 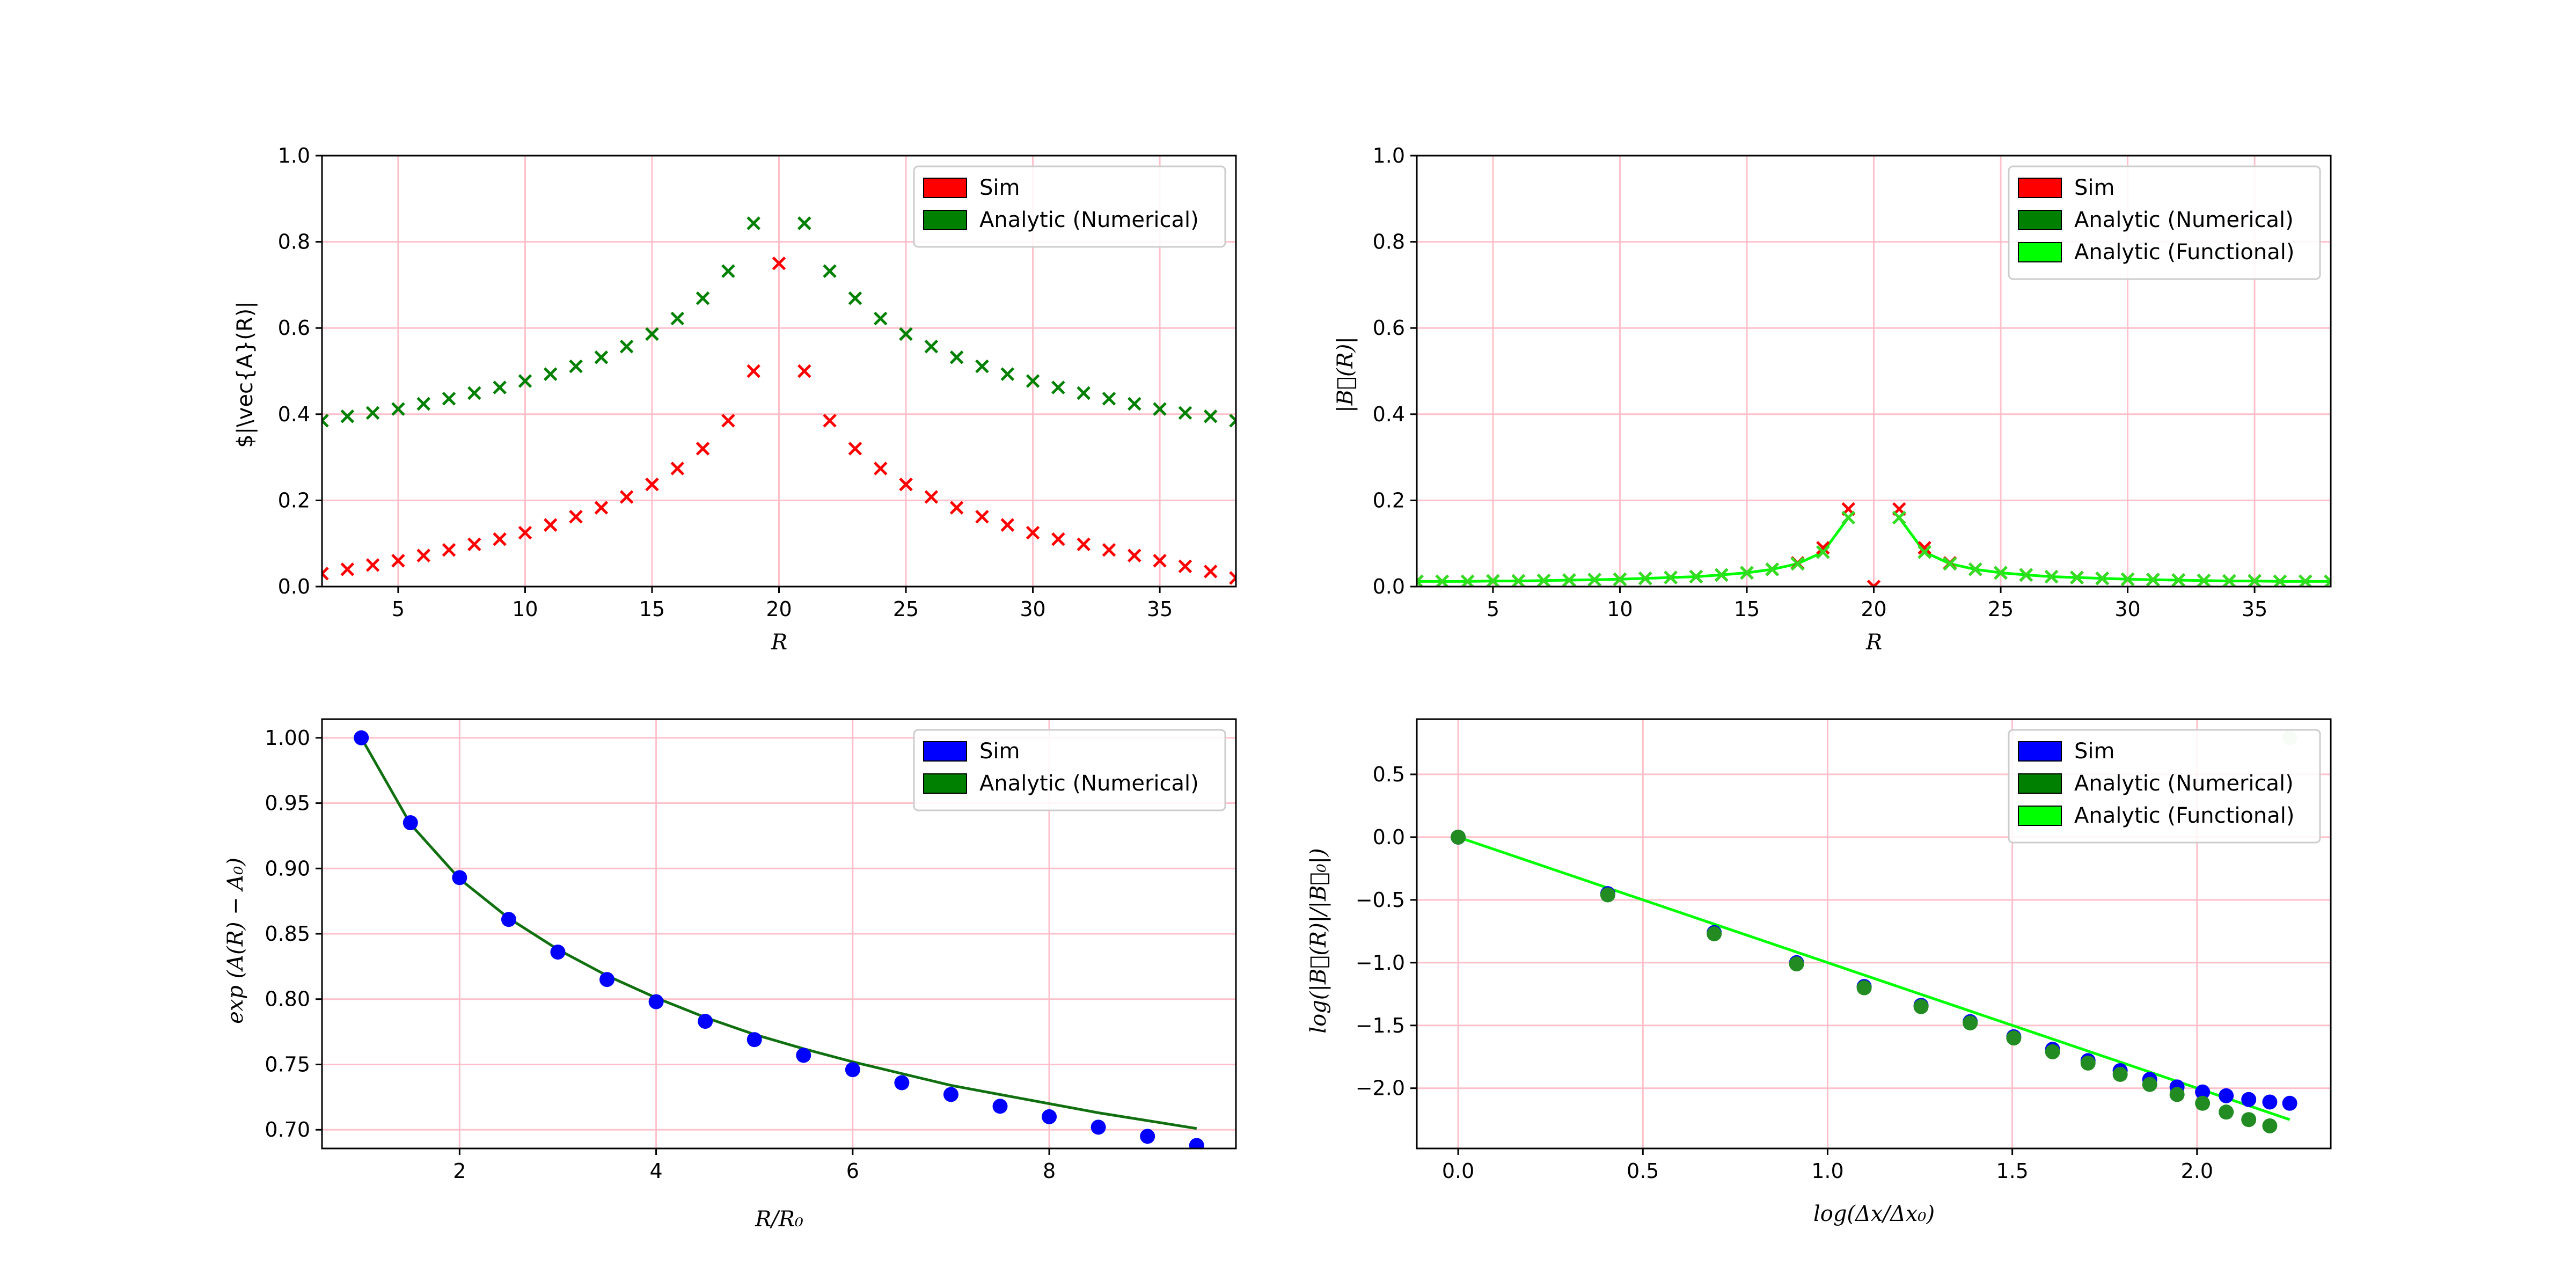 What do you see at coordinates (2197, 1171) in the screenshot?
I see `x-tick-label: 2.0` at bounding box center [2197, 1171].